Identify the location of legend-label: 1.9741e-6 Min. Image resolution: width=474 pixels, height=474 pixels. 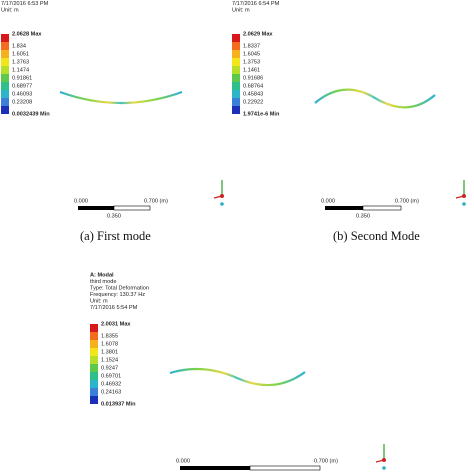
(261, 114).